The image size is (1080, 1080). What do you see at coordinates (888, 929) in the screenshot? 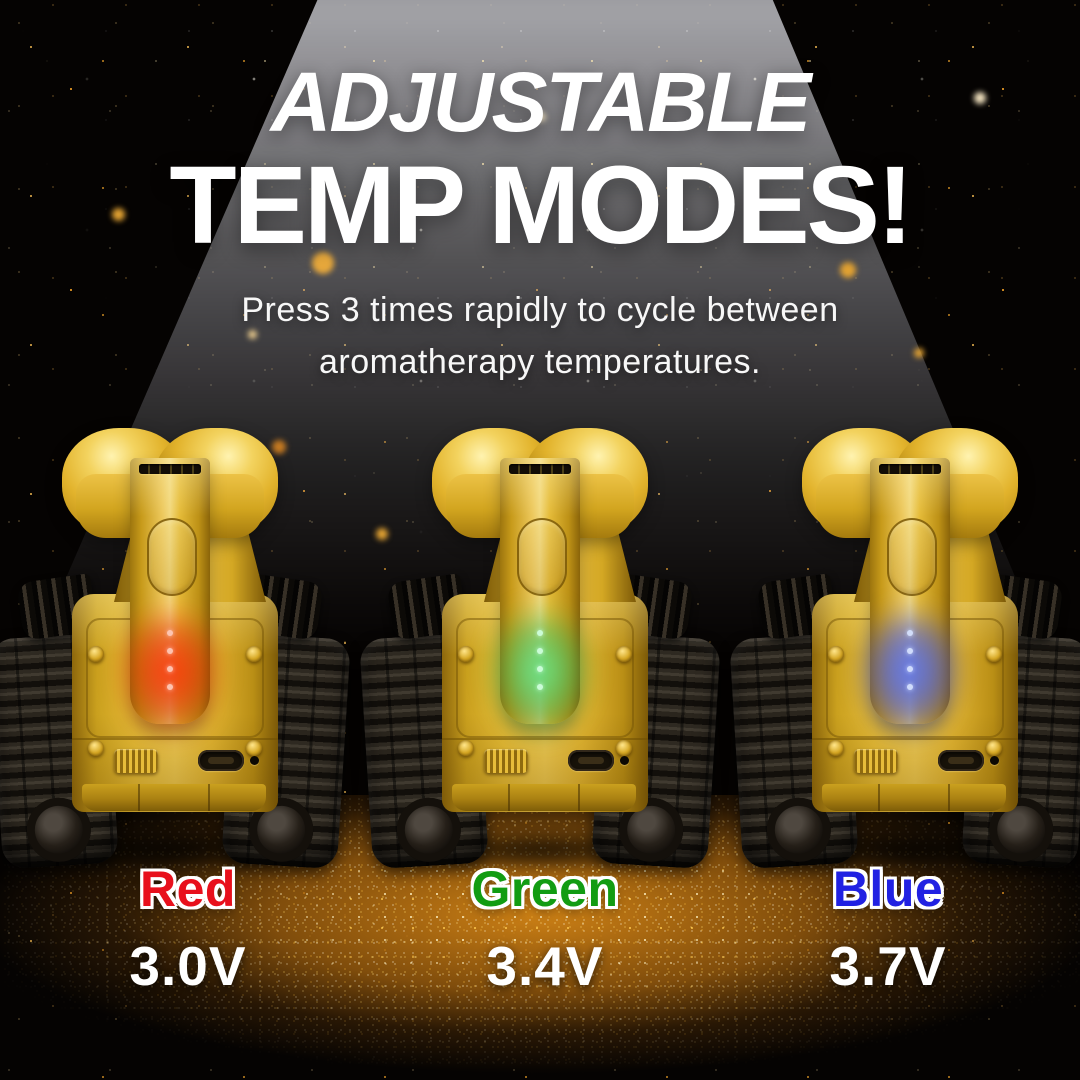
I see `mode-label-blue: Blue 3.7V` at bounding box center [888, 929].